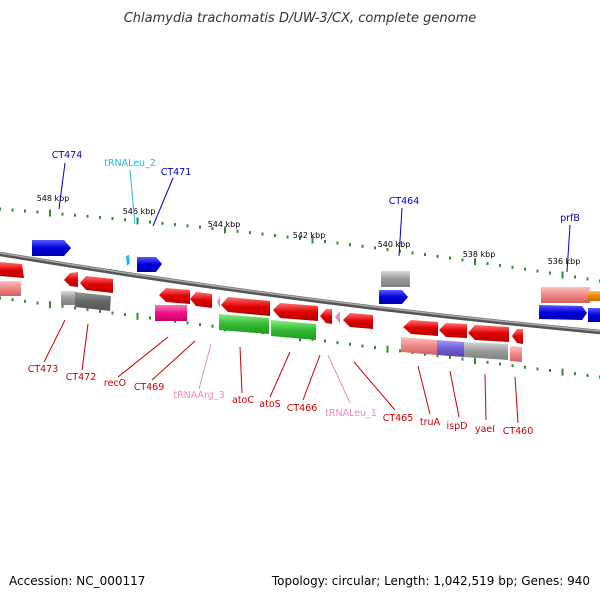  Describe the element at coordinates (198, 395) in the screenshot. I see `label-tRNAArg-3: tRNAArg_3` at that location.